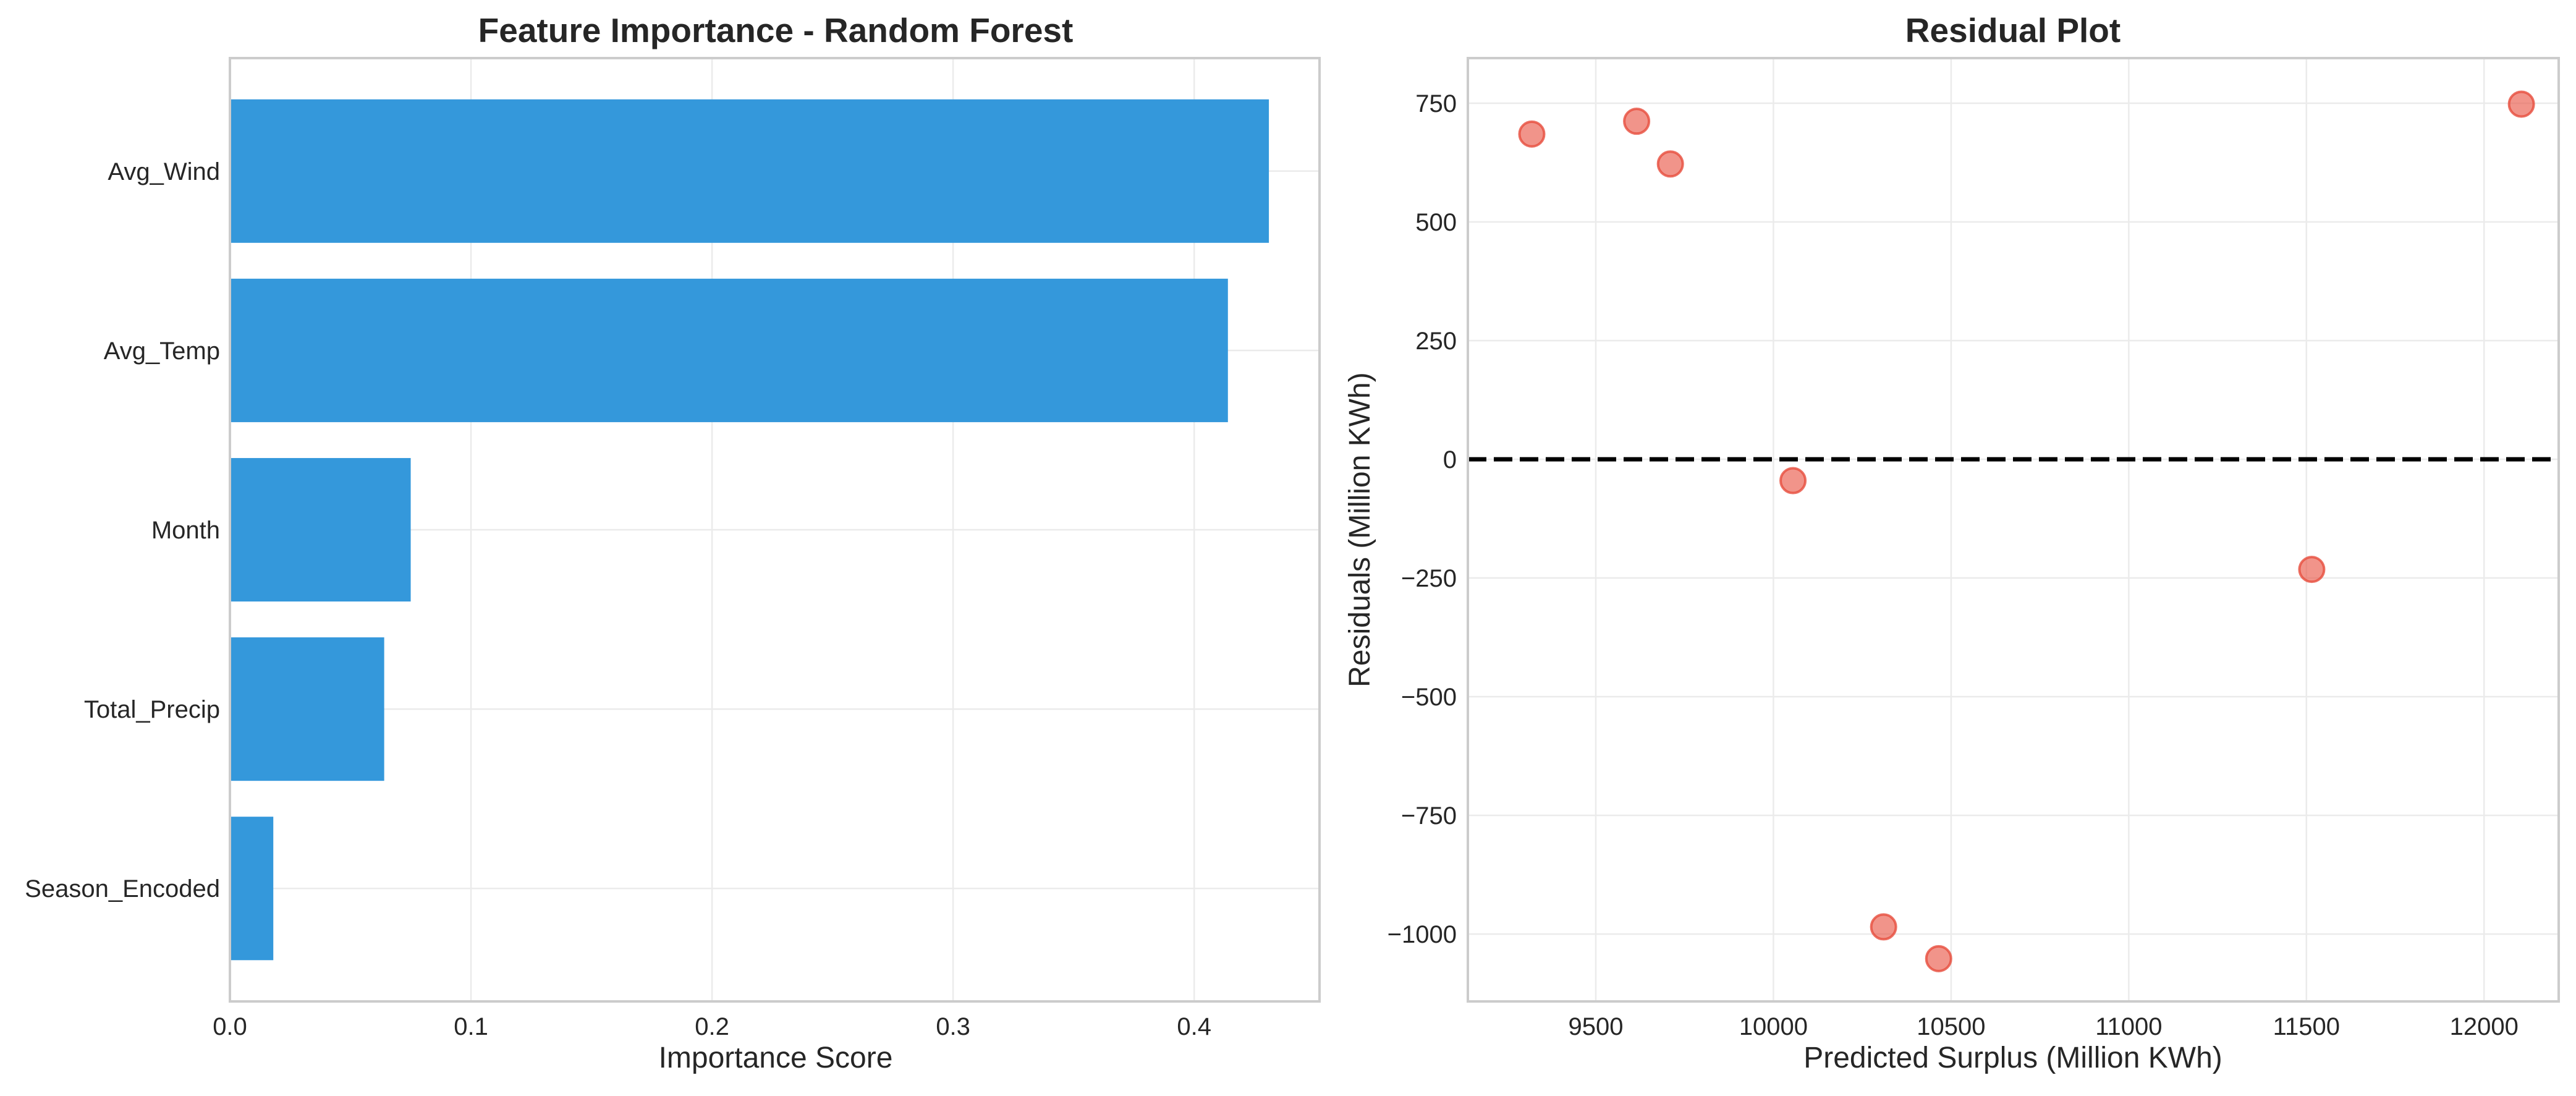 The width and height of the screenshot is (2576, 1096). Describe the element at coordinates (122, 889) in the screenshot. I see `y-tick-label: Season_Encoded` at that location.